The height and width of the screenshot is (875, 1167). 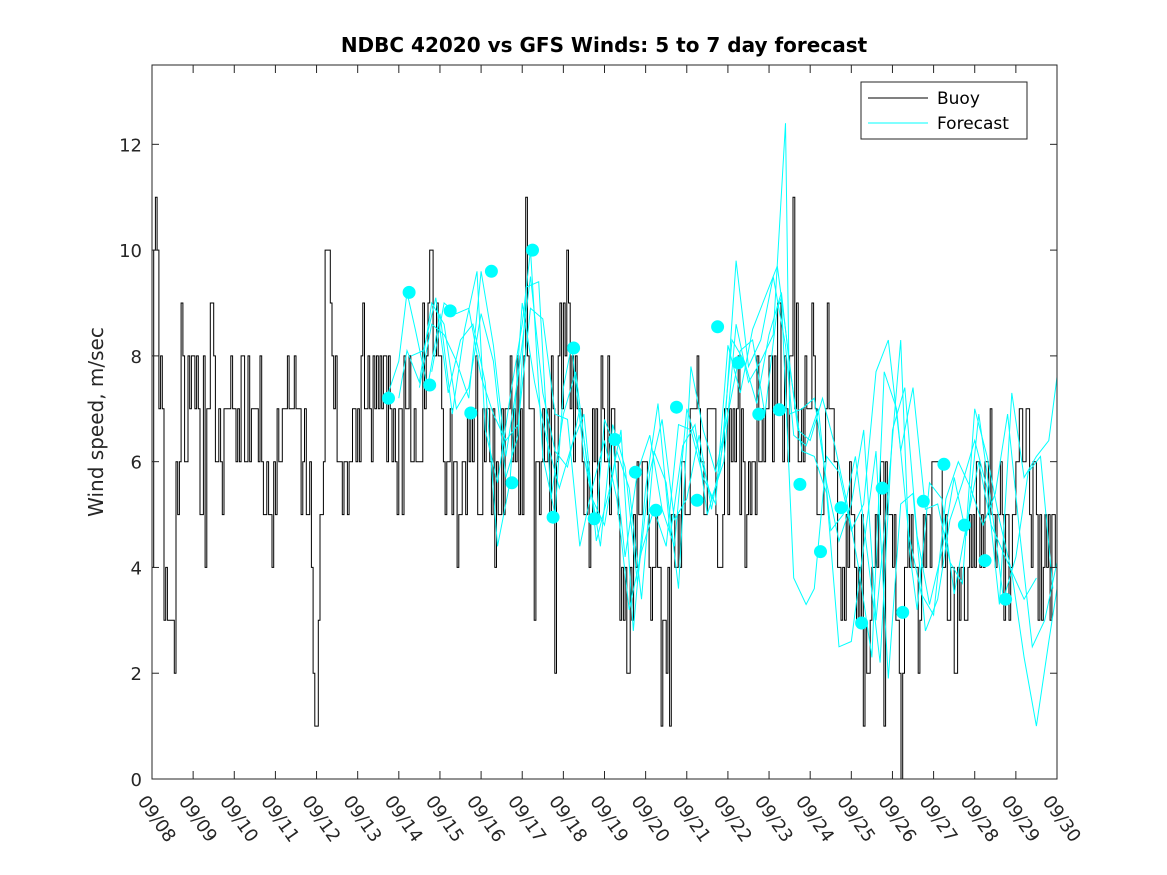 What do you see at coordinates (136, 780) in the screenshot?
I see `y-tick-label: 0` at bounding box center [136, 780].